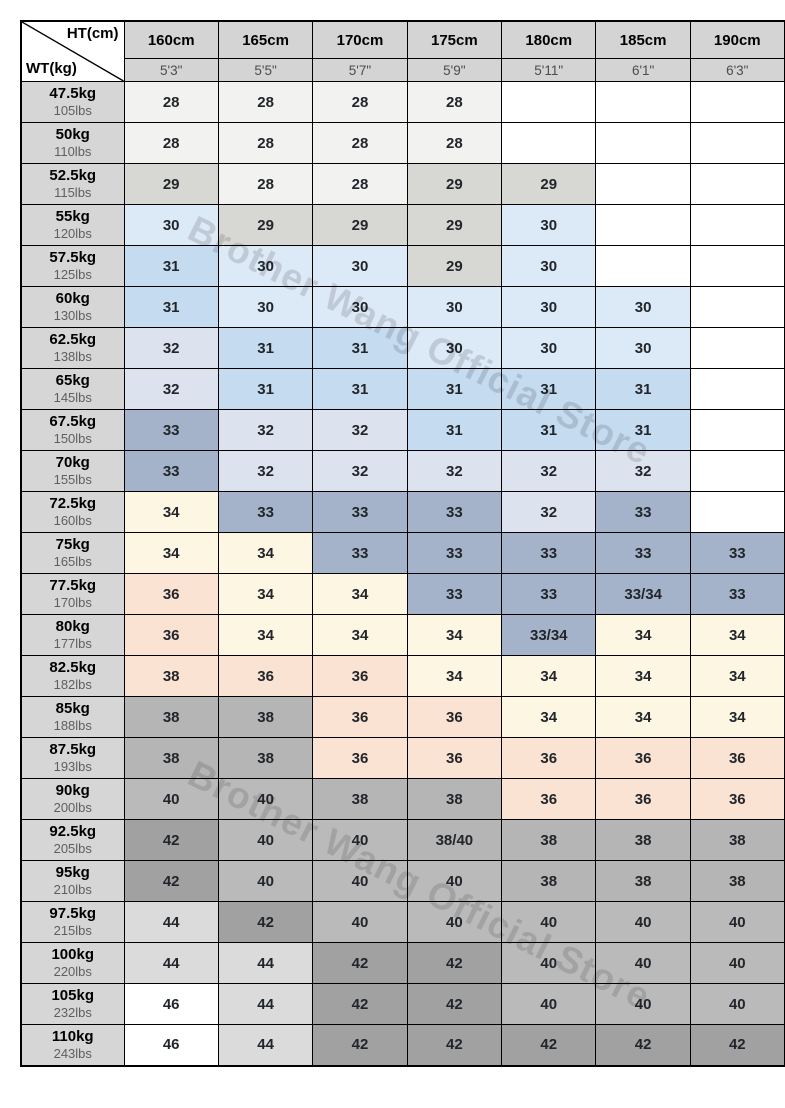 This screenshot has width=785, height=1108. What do you see at coordinates (737, 39) in the screenshot?
I see `column-header-height-cm: 190cm` at bounding box center [737, 39].